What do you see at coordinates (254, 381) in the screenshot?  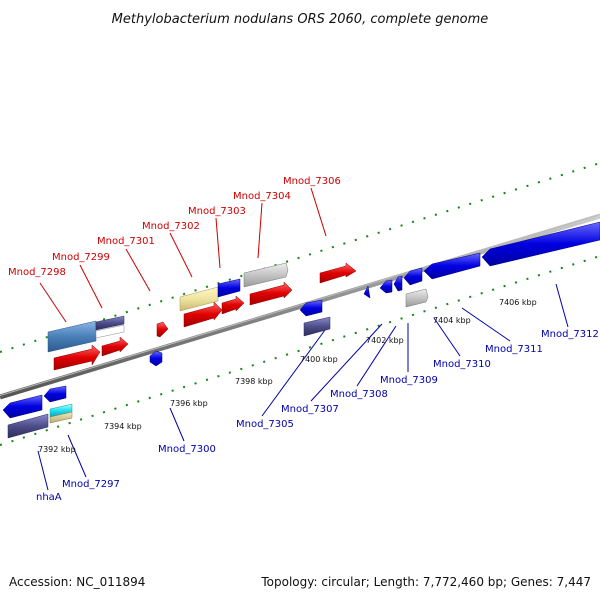 I see `kbp-label-7398: 7398 kbp` at bounding box center [254, 381].